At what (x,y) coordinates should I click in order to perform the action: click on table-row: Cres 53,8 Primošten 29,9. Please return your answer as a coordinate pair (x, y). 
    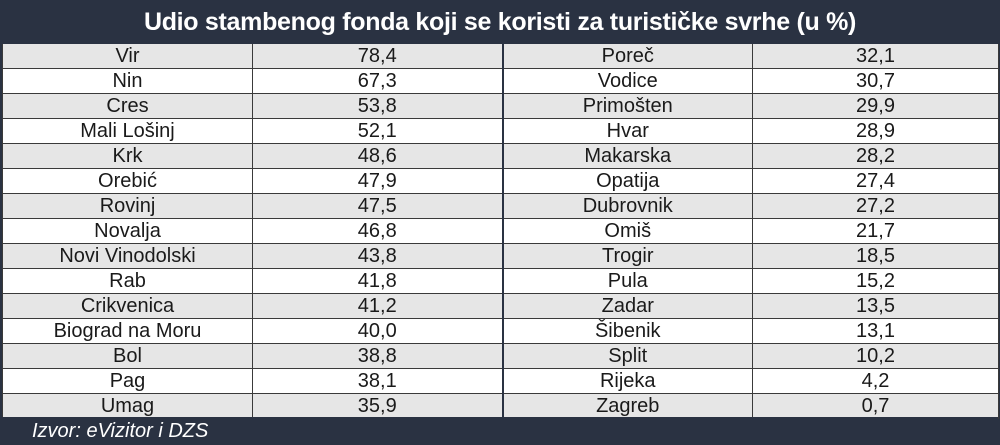
    Looking at the image, I should click on (500, 106).